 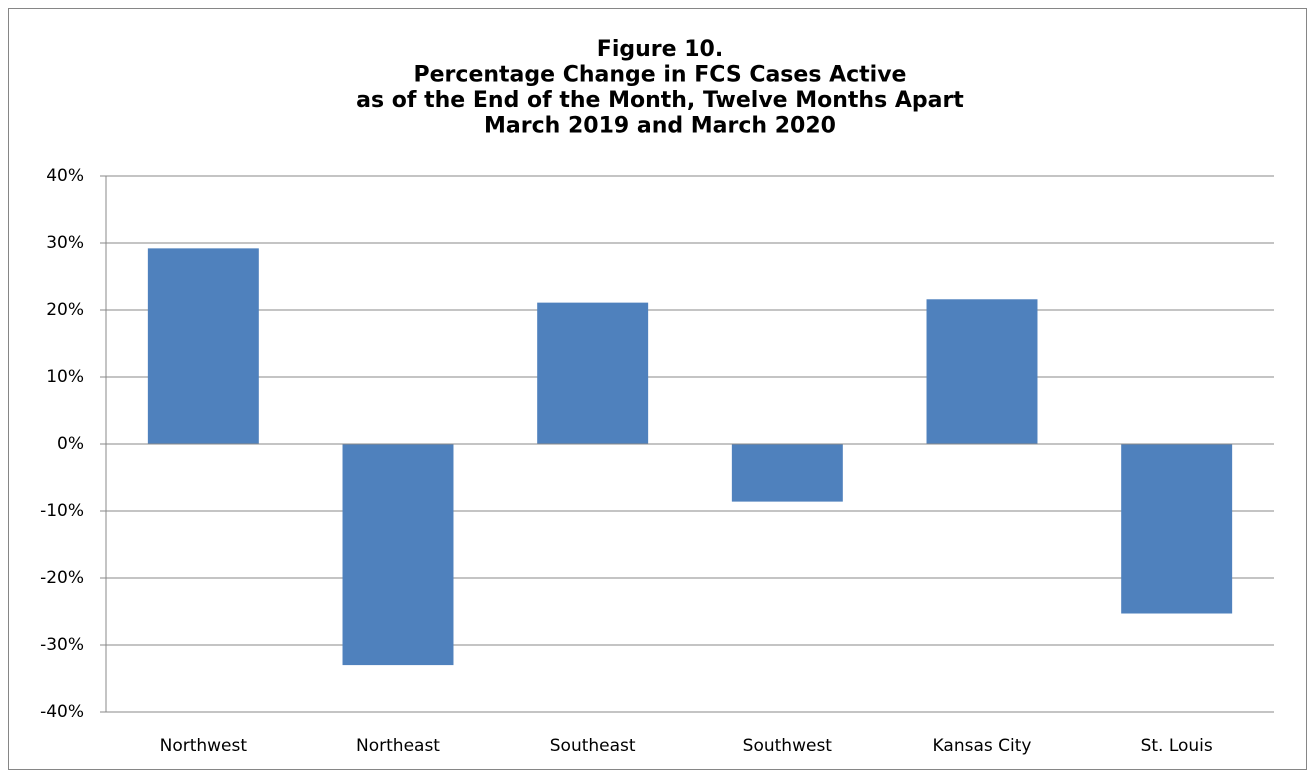 I want to click on x-tick-label: Southeast, so click(x=593, y=746).